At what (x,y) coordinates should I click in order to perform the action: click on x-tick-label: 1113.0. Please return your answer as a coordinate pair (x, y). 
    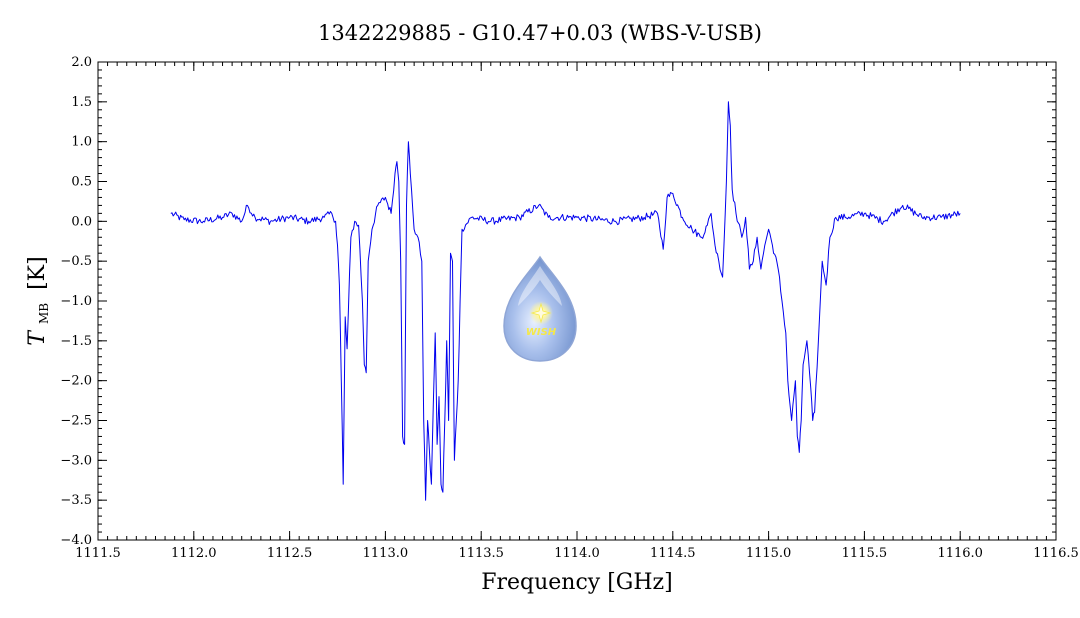
    Looking at the image, I should click on (386, 553).